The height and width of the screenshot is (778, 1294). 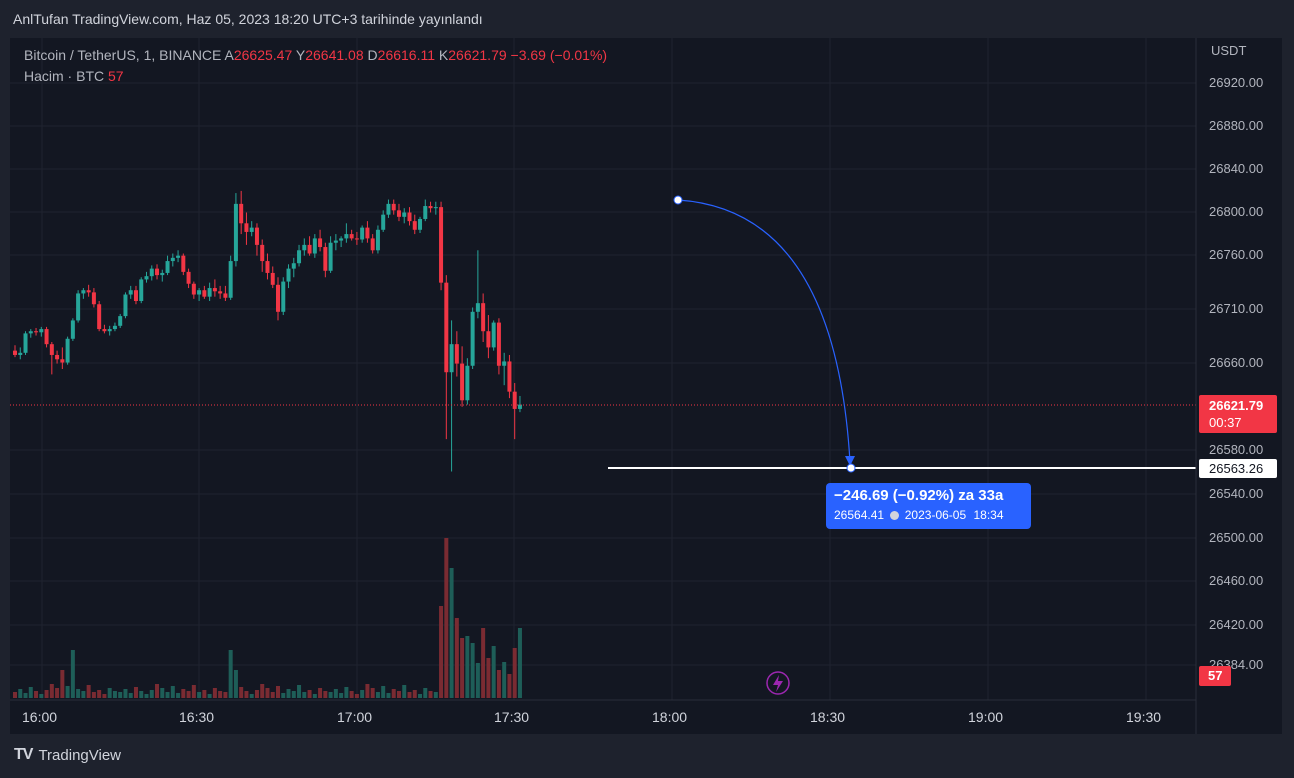 What do you see at coordinates (670, 717) in the screenshot?
I see `time-tick-label: 18:00` at bounding box center [670, 717].